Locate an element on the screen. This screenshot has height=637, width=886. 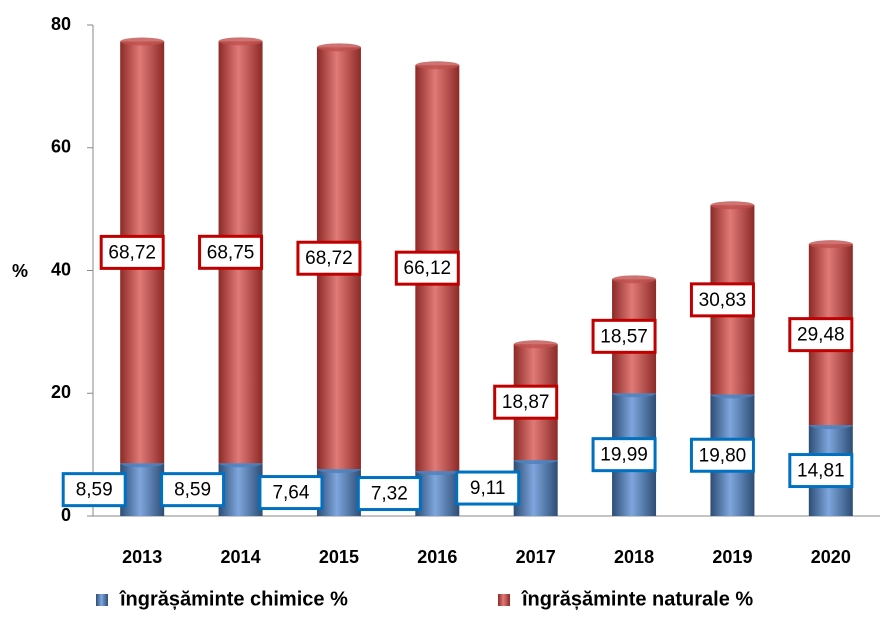
x-tick-label: 2017 is located at coordinates (536, 557).